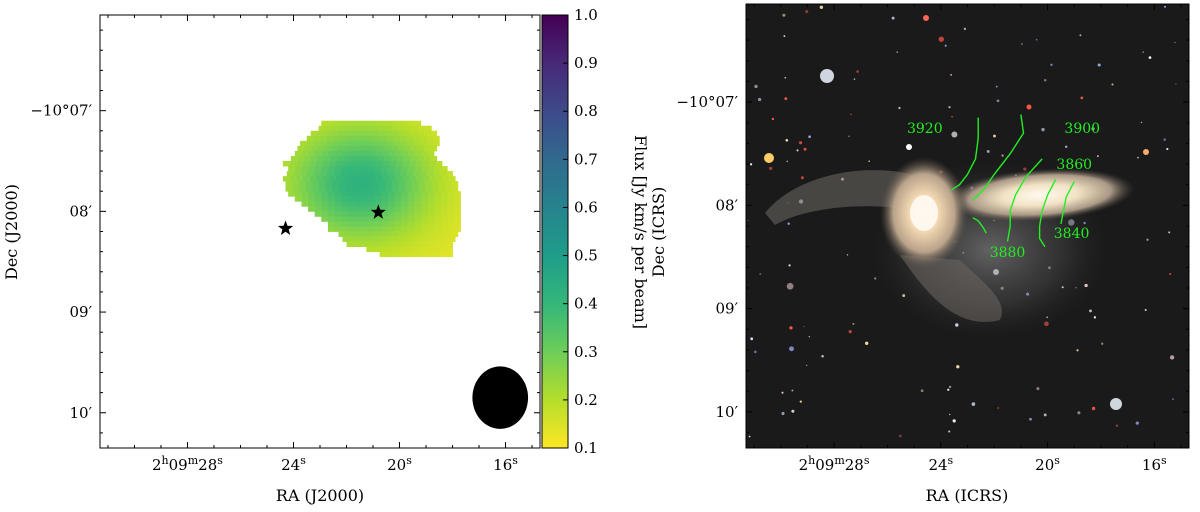  Describe the element at coordinates (285, 227) in the screenshot. I see `star-marker` at that location.